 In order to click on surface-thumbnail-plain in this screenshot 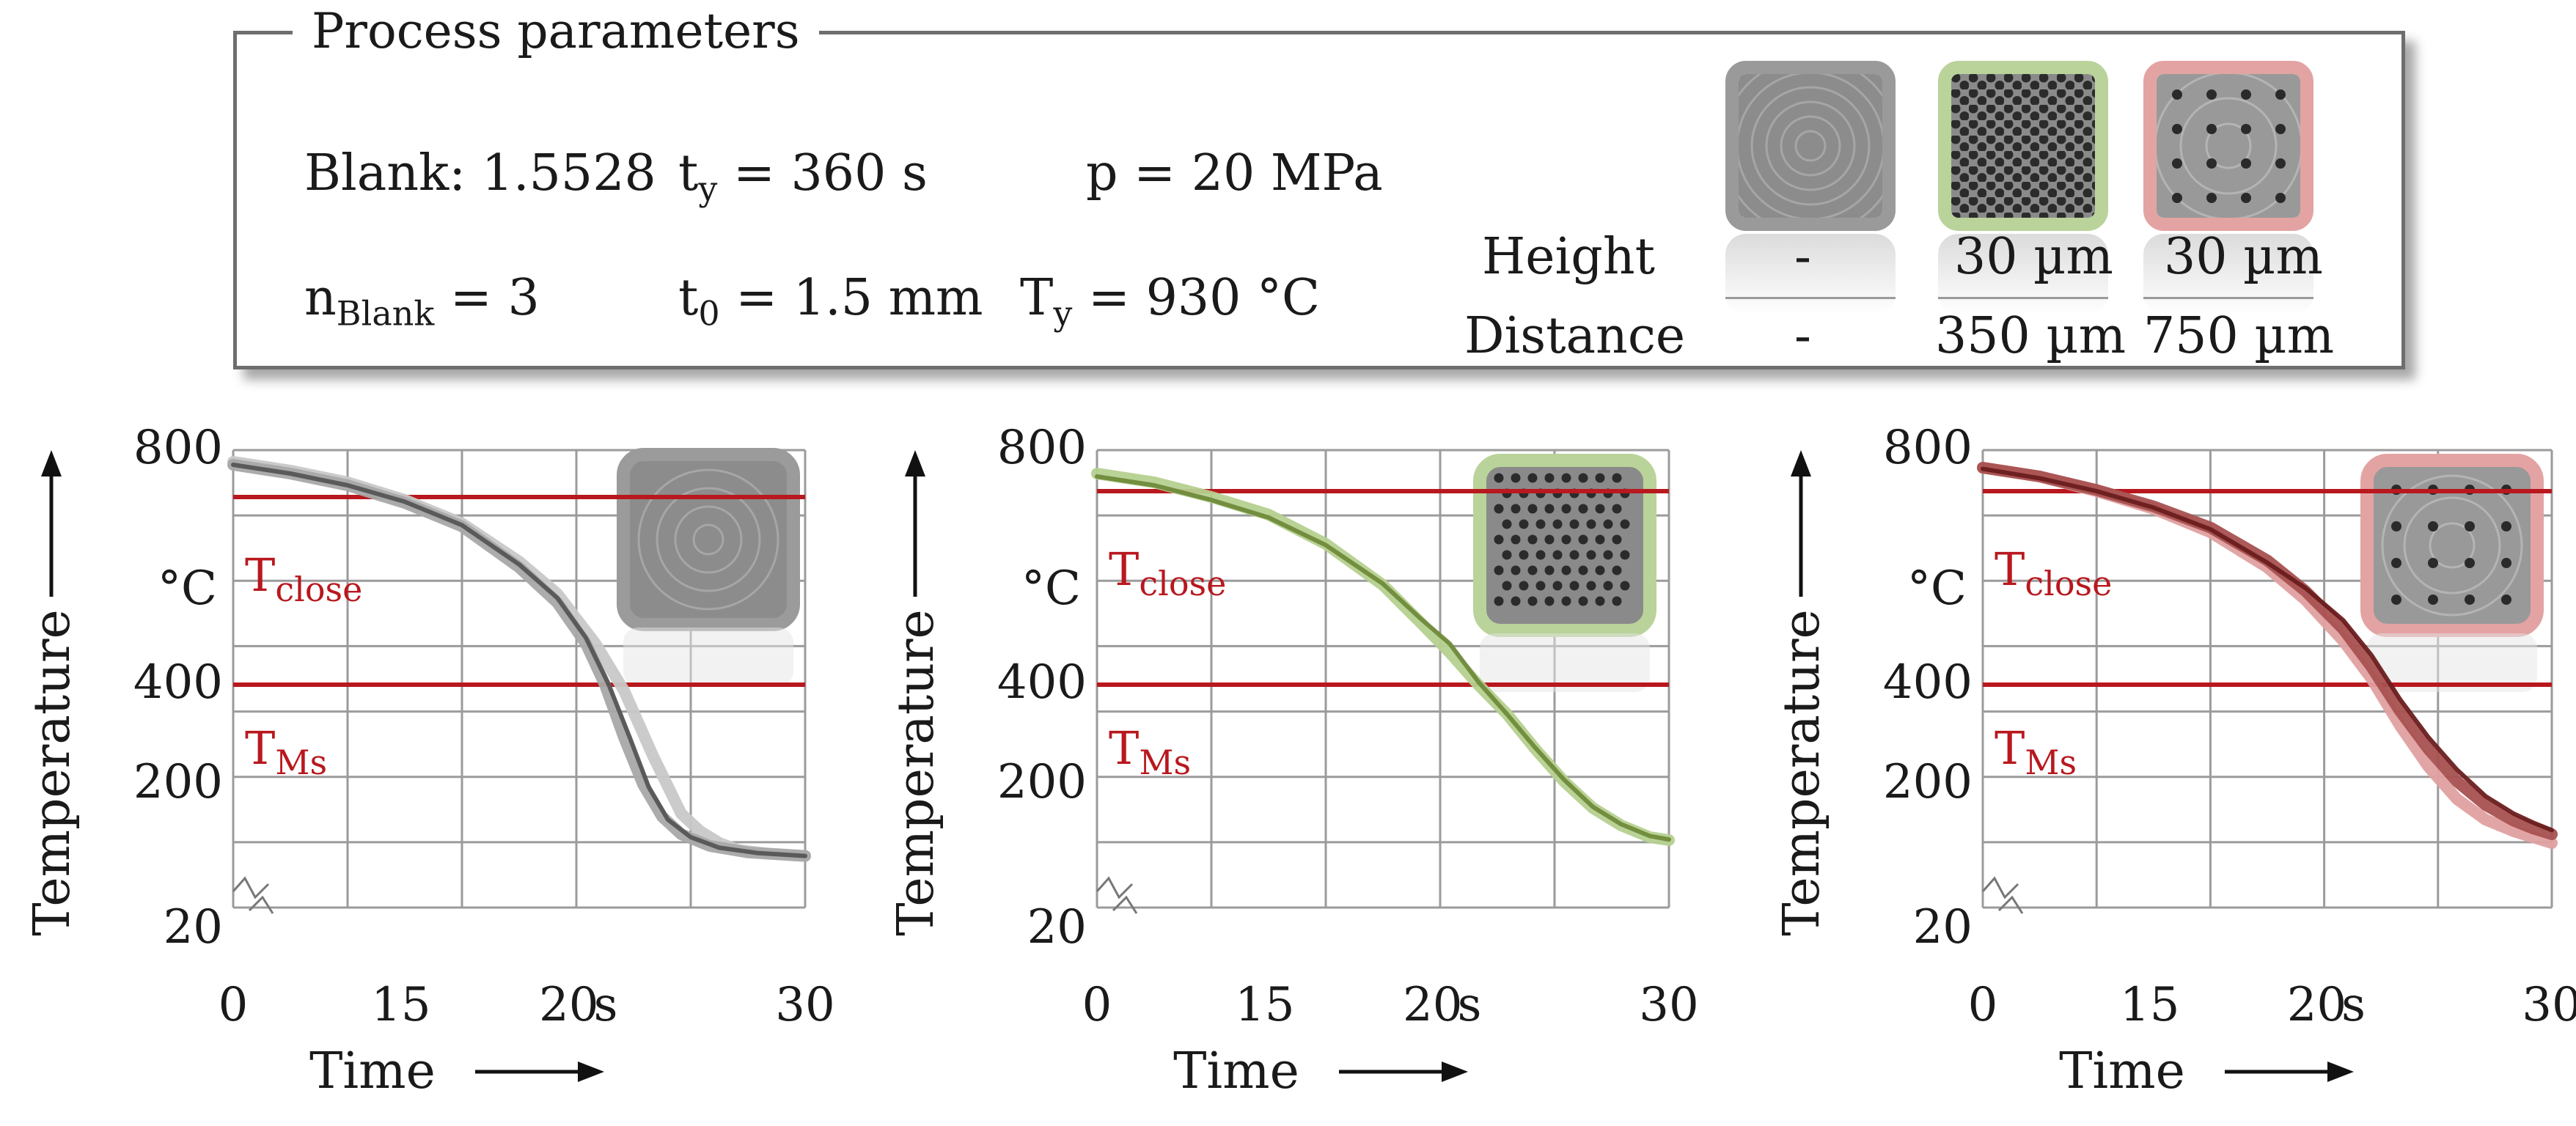, I will do `click(1810, 146)`.